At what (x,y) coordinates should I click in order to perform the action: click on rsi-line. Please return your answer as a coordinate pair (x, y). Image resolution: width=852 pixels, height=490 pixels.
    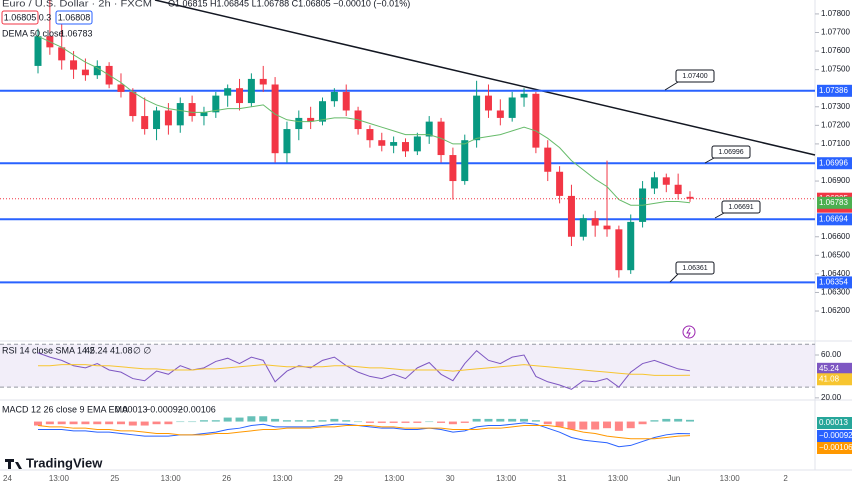
    Looking at the image, I should click on (364, 370).